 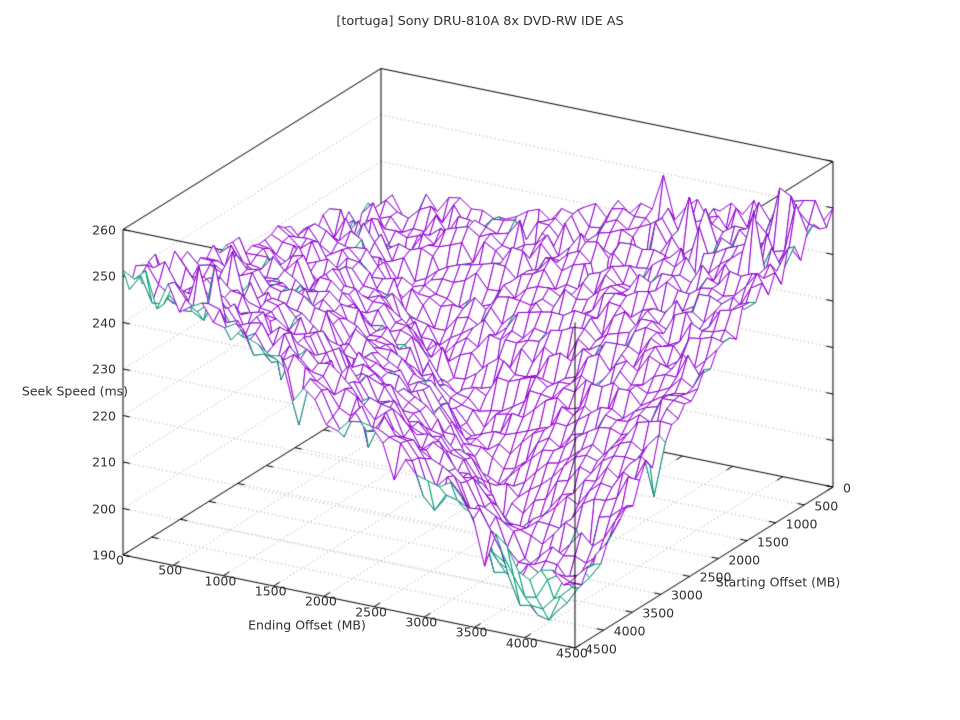 What do you see at coordinates (744, 560) in the screenshot?
I see `y-tick-label: 2000` at bounding box center [744, 560].